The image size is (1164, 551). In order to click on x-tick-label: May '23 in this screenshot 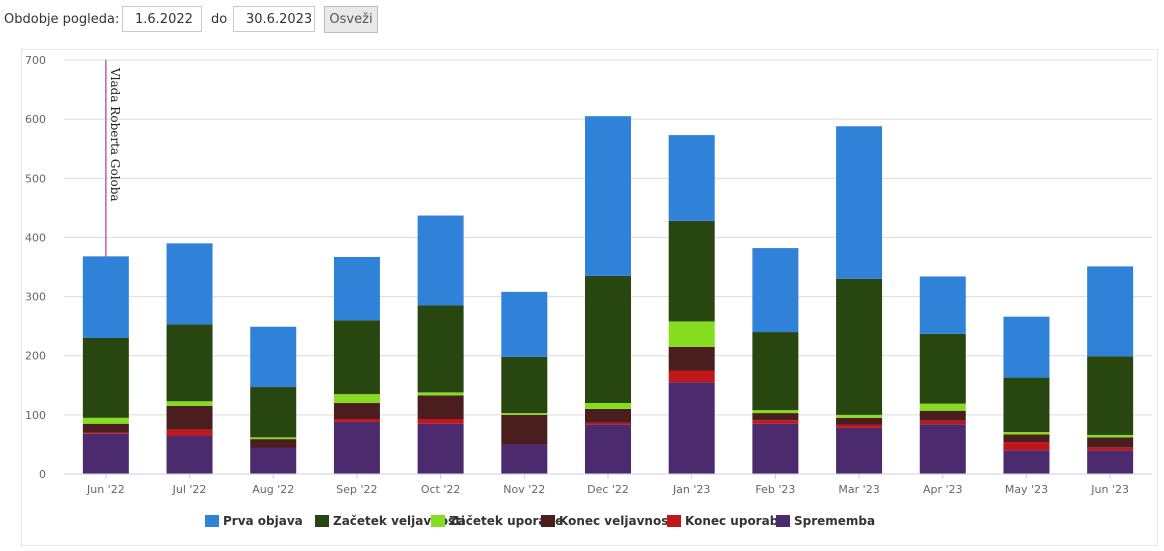, I will do `click(1026, 489)`.